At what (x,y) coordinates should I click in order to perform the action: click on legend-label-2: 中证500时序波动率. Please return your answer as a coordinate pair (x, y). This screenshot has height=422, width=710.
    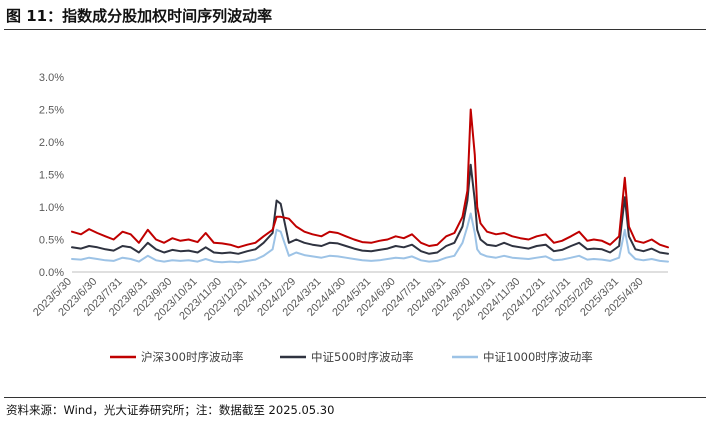
    Looking at the image, I should click on (362, 357).